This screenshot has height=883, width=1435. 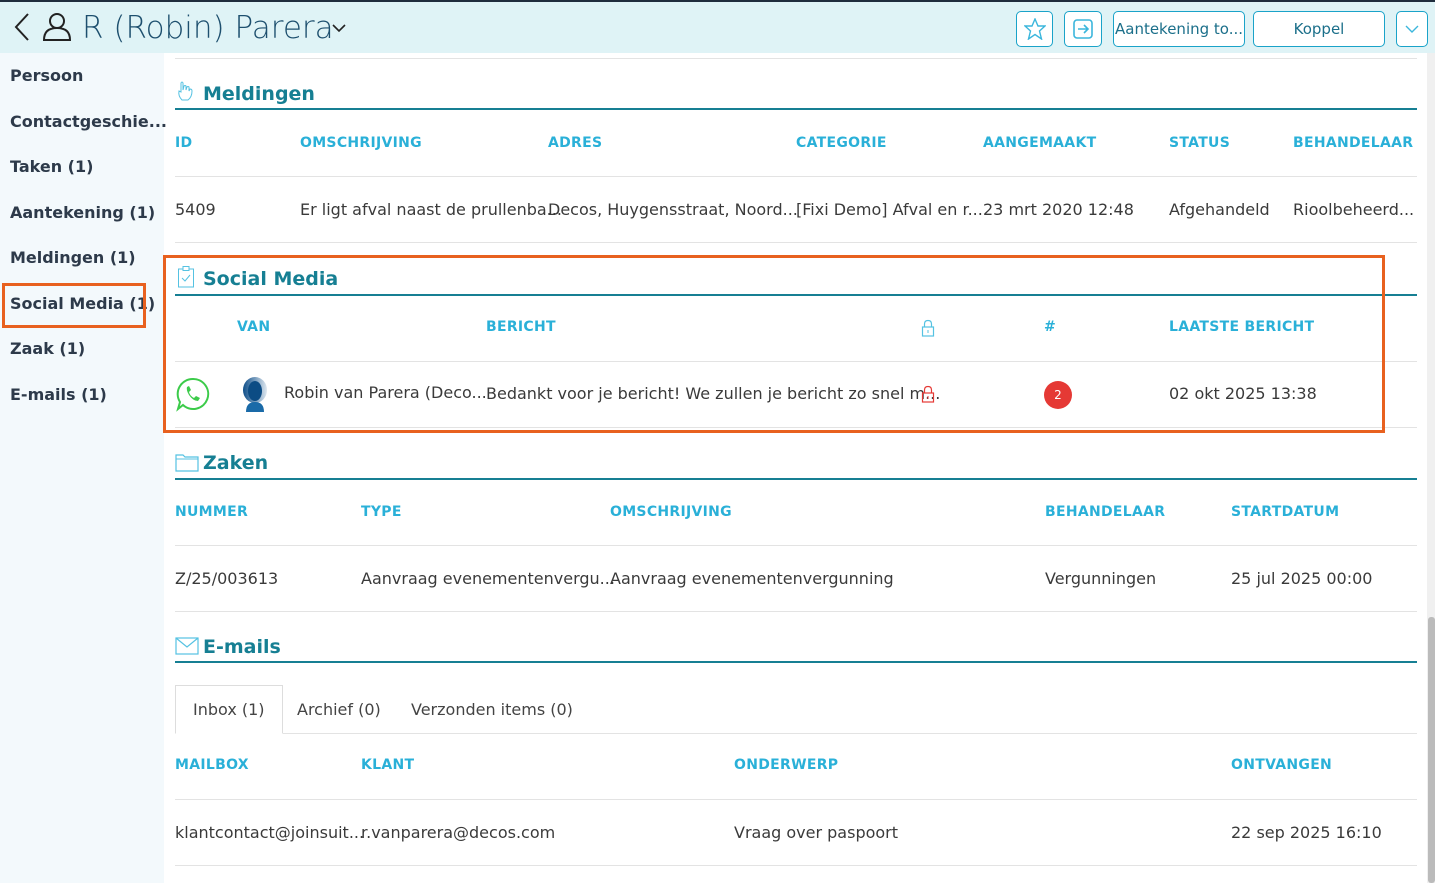 What do you see at coordinates (22, 27) in the screenshot?
I see `back-icon` at bounding box center [22, 27].